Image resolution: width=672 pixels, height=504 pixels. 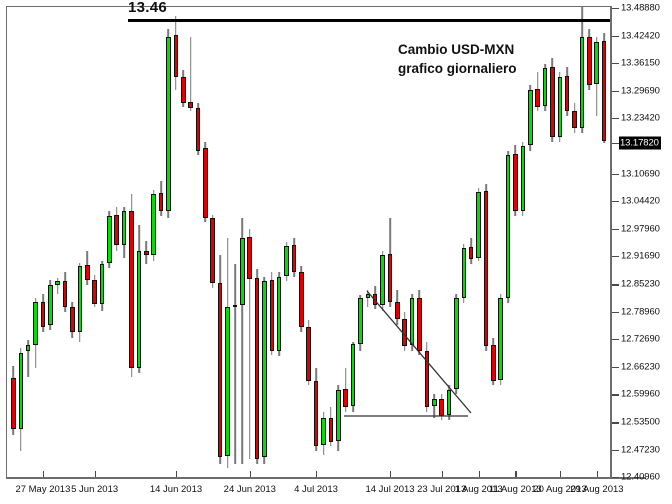 I want to click on price-axis-label: 12.47230, so click(x=640, y=450).